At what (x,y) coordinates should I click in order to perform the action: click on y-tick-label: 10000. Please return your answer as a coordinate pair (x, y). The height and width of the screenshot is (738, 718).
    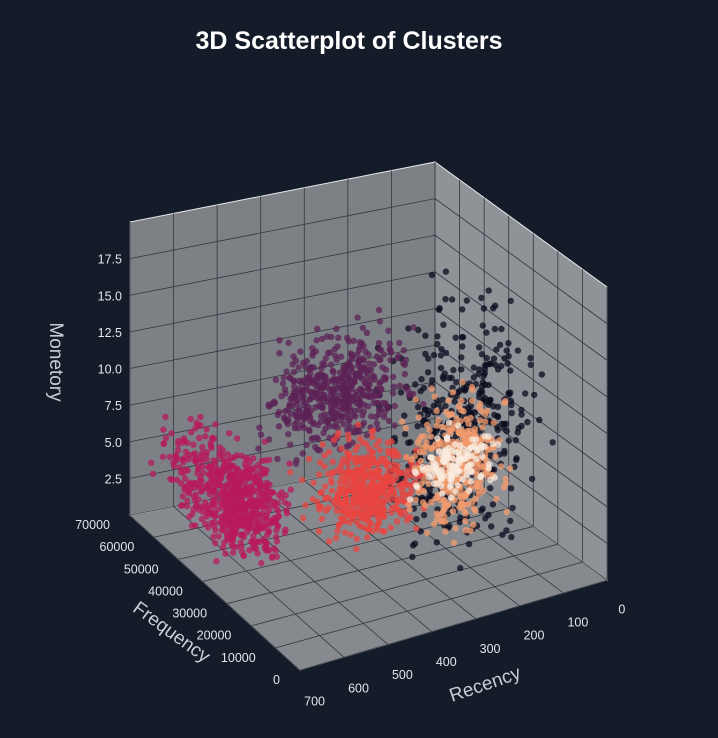
    Looking at the image, I should click on (238, 658).